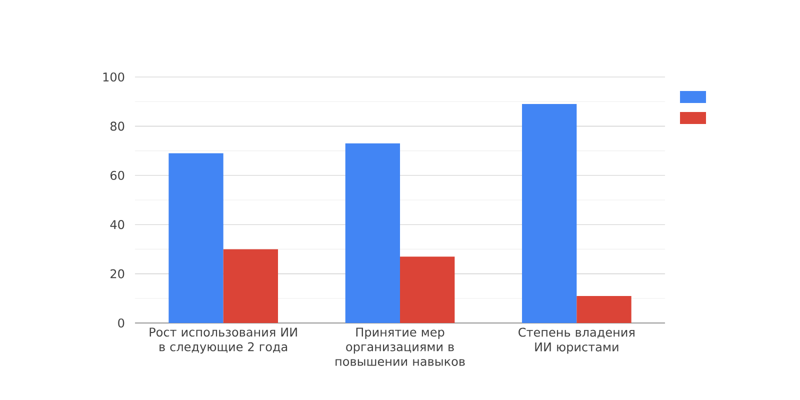 The height and width of the screenshot is (400, 800). What do you see at coordinates (117, 225) in the screenshot?
I see `y-tick-label: 40` at bounding box center [117, 225].